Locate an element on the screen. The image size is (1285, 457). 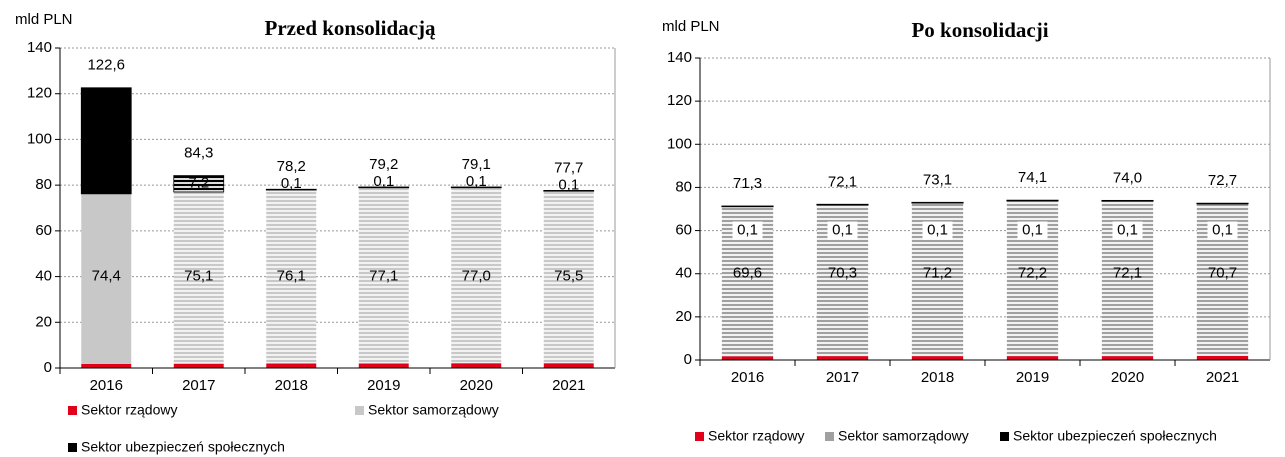
value-label: 46,4 is located at coordinates (106, 140).